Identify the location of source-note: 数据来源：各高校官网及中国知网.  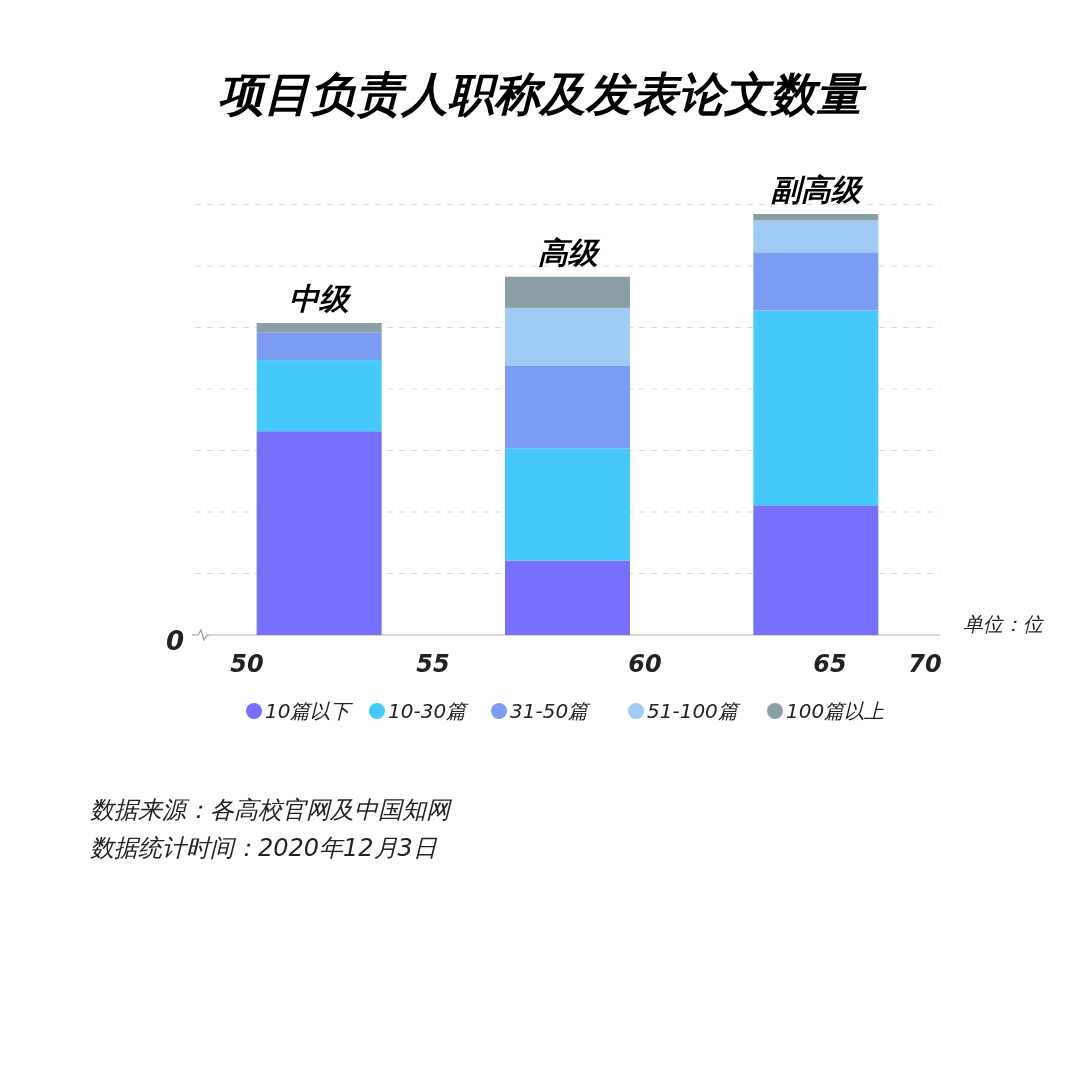
(271, 810).